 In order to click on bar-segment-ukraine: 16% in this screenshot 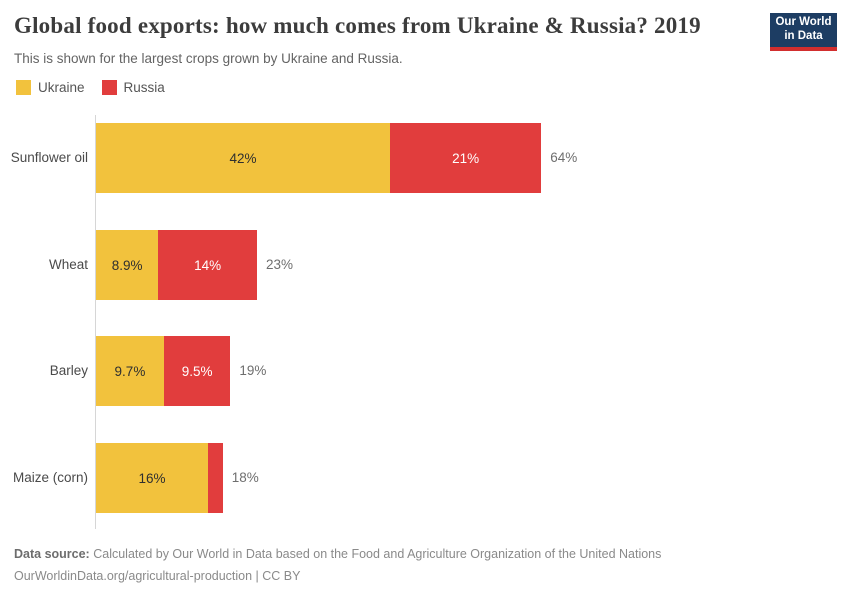, I will do `click(152, 478)`.